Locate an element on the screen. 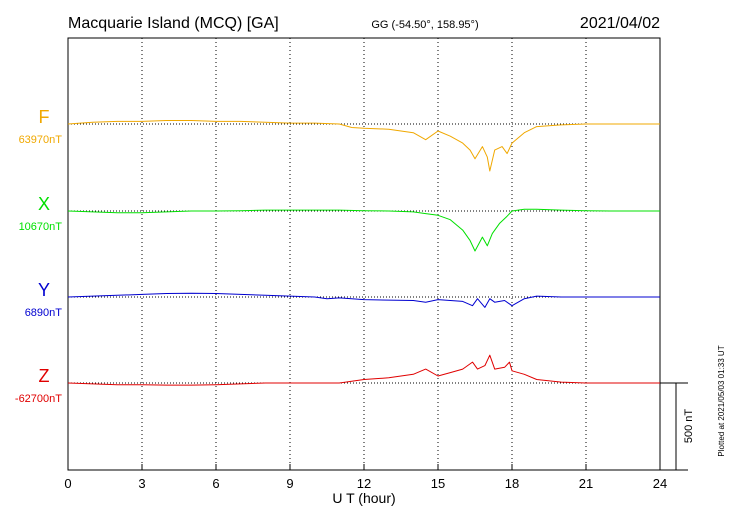 Image resolution: width=730 pixels, height=520 pixels. x-tick-label: 12 is located at coordinates (364, 483).